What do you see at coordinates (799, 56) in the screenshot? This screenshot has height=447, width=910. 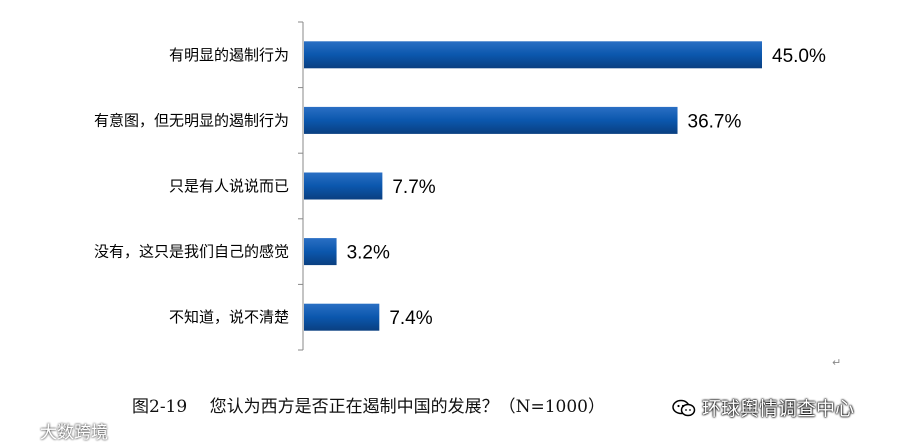 I see `value-label: 45.0%` at bounding box center [799, 56].